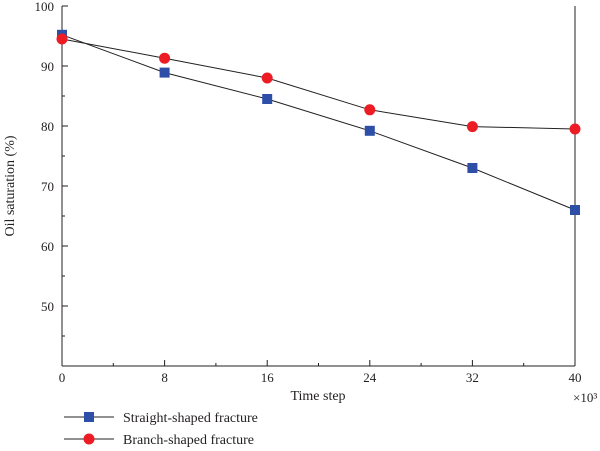  Describe the element at coordinates (47, 186) in the screenshot. I see `y-tick-label: 70` at that location.